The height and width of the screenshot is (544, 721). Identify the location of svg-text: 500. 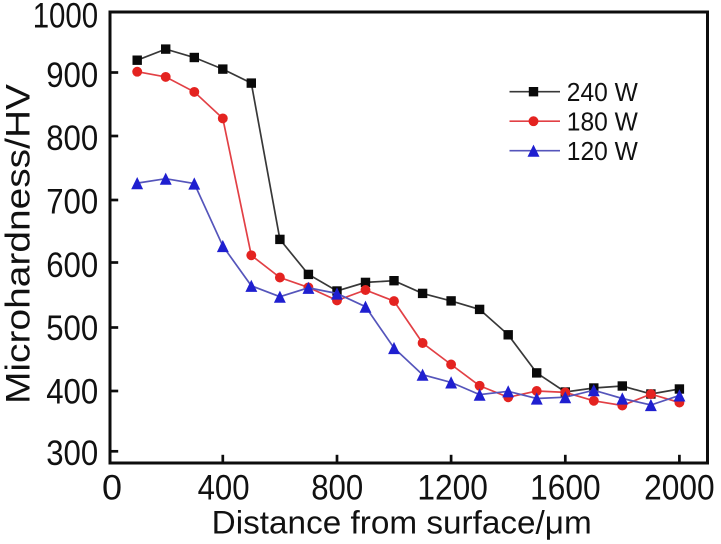
(72, 328).